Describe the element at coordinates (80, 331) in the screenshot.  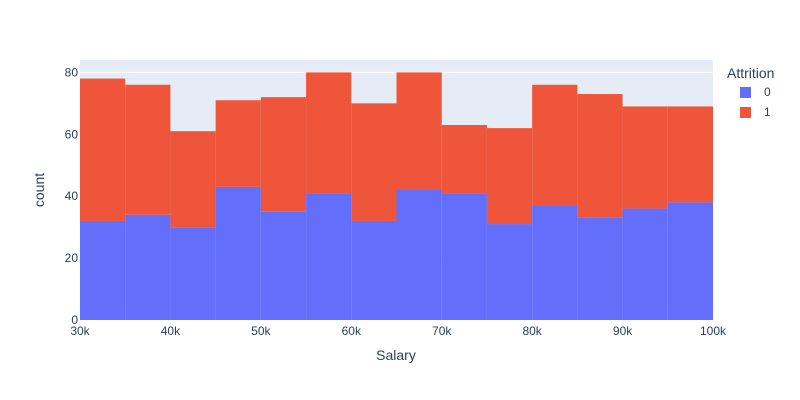
I see `x-tick-label: 30k` at that location.